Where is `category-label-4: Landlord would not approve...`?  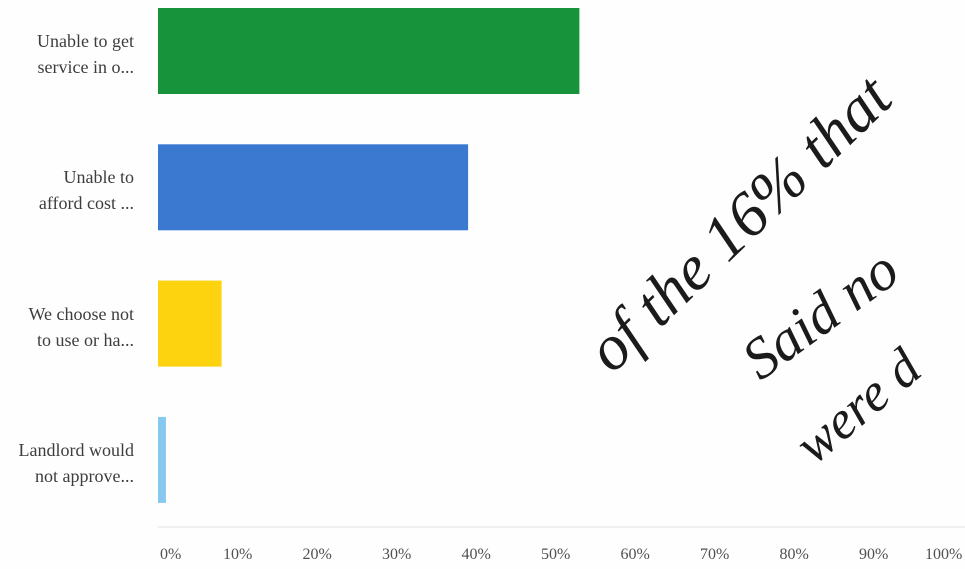
category-label-4: Landlord would not approve... is located at coordinates (76, 462).